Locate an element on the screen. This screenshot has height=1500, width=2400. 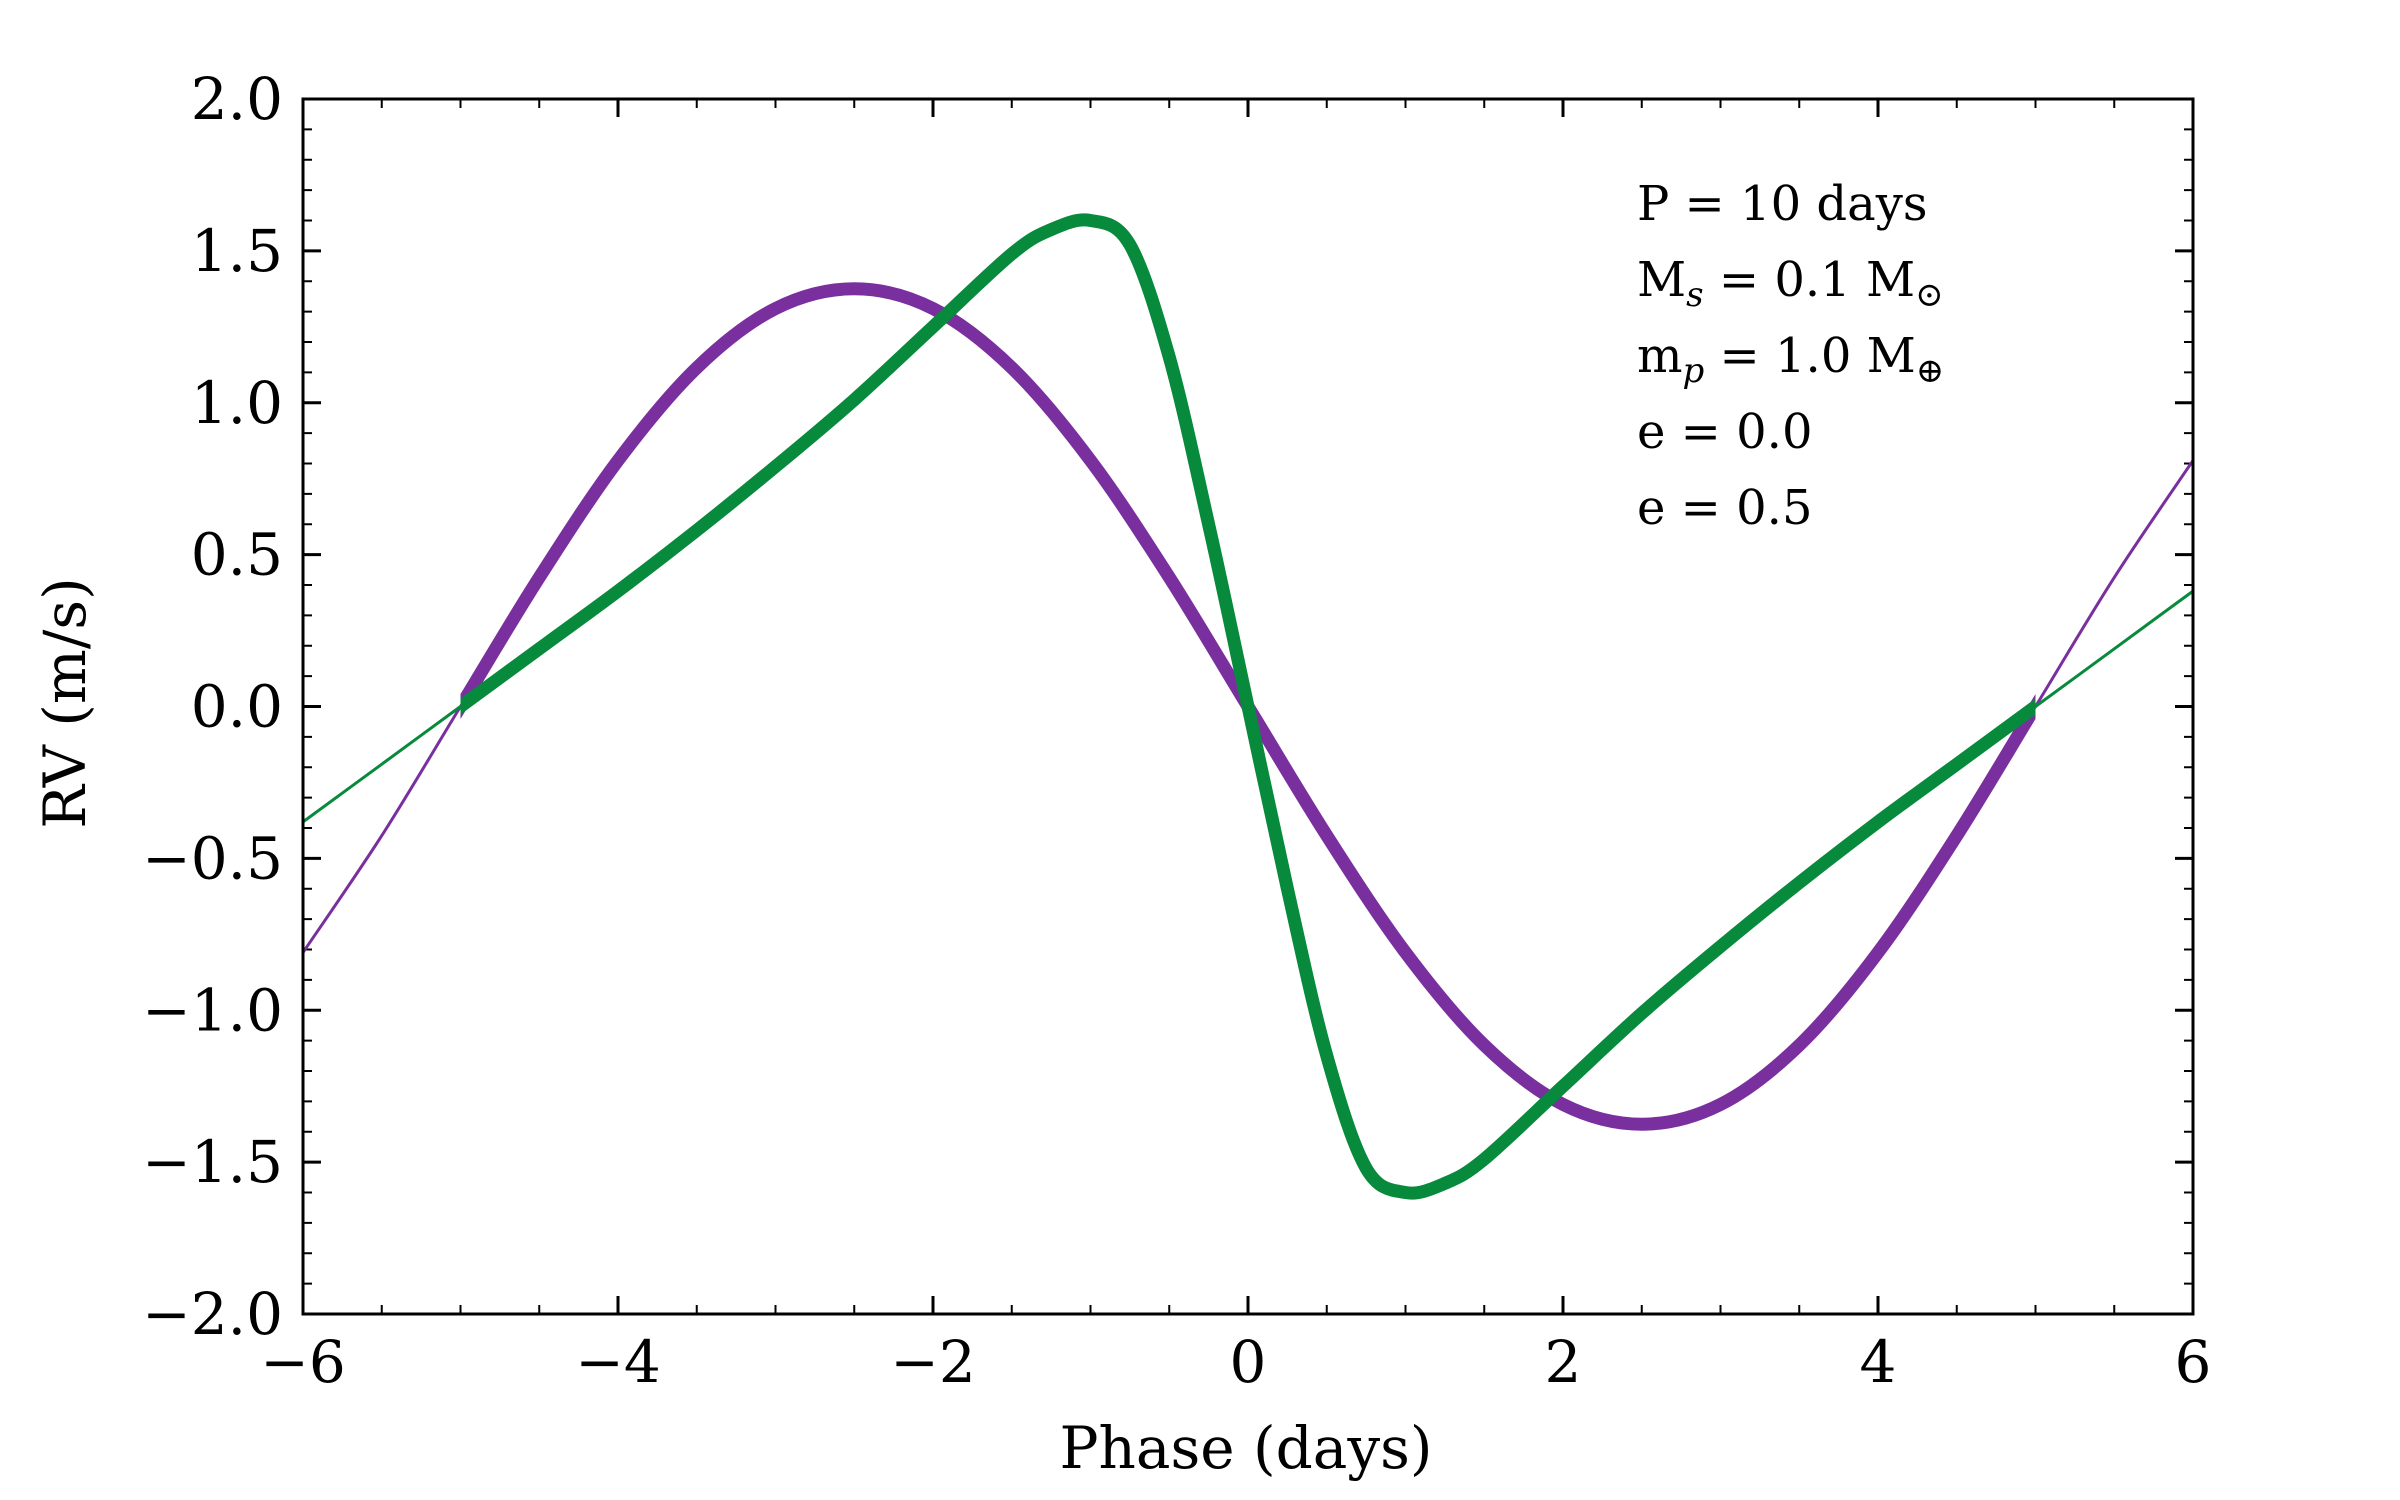
y-axis-title: RV (m/s) is located at coordinates (65, 702).